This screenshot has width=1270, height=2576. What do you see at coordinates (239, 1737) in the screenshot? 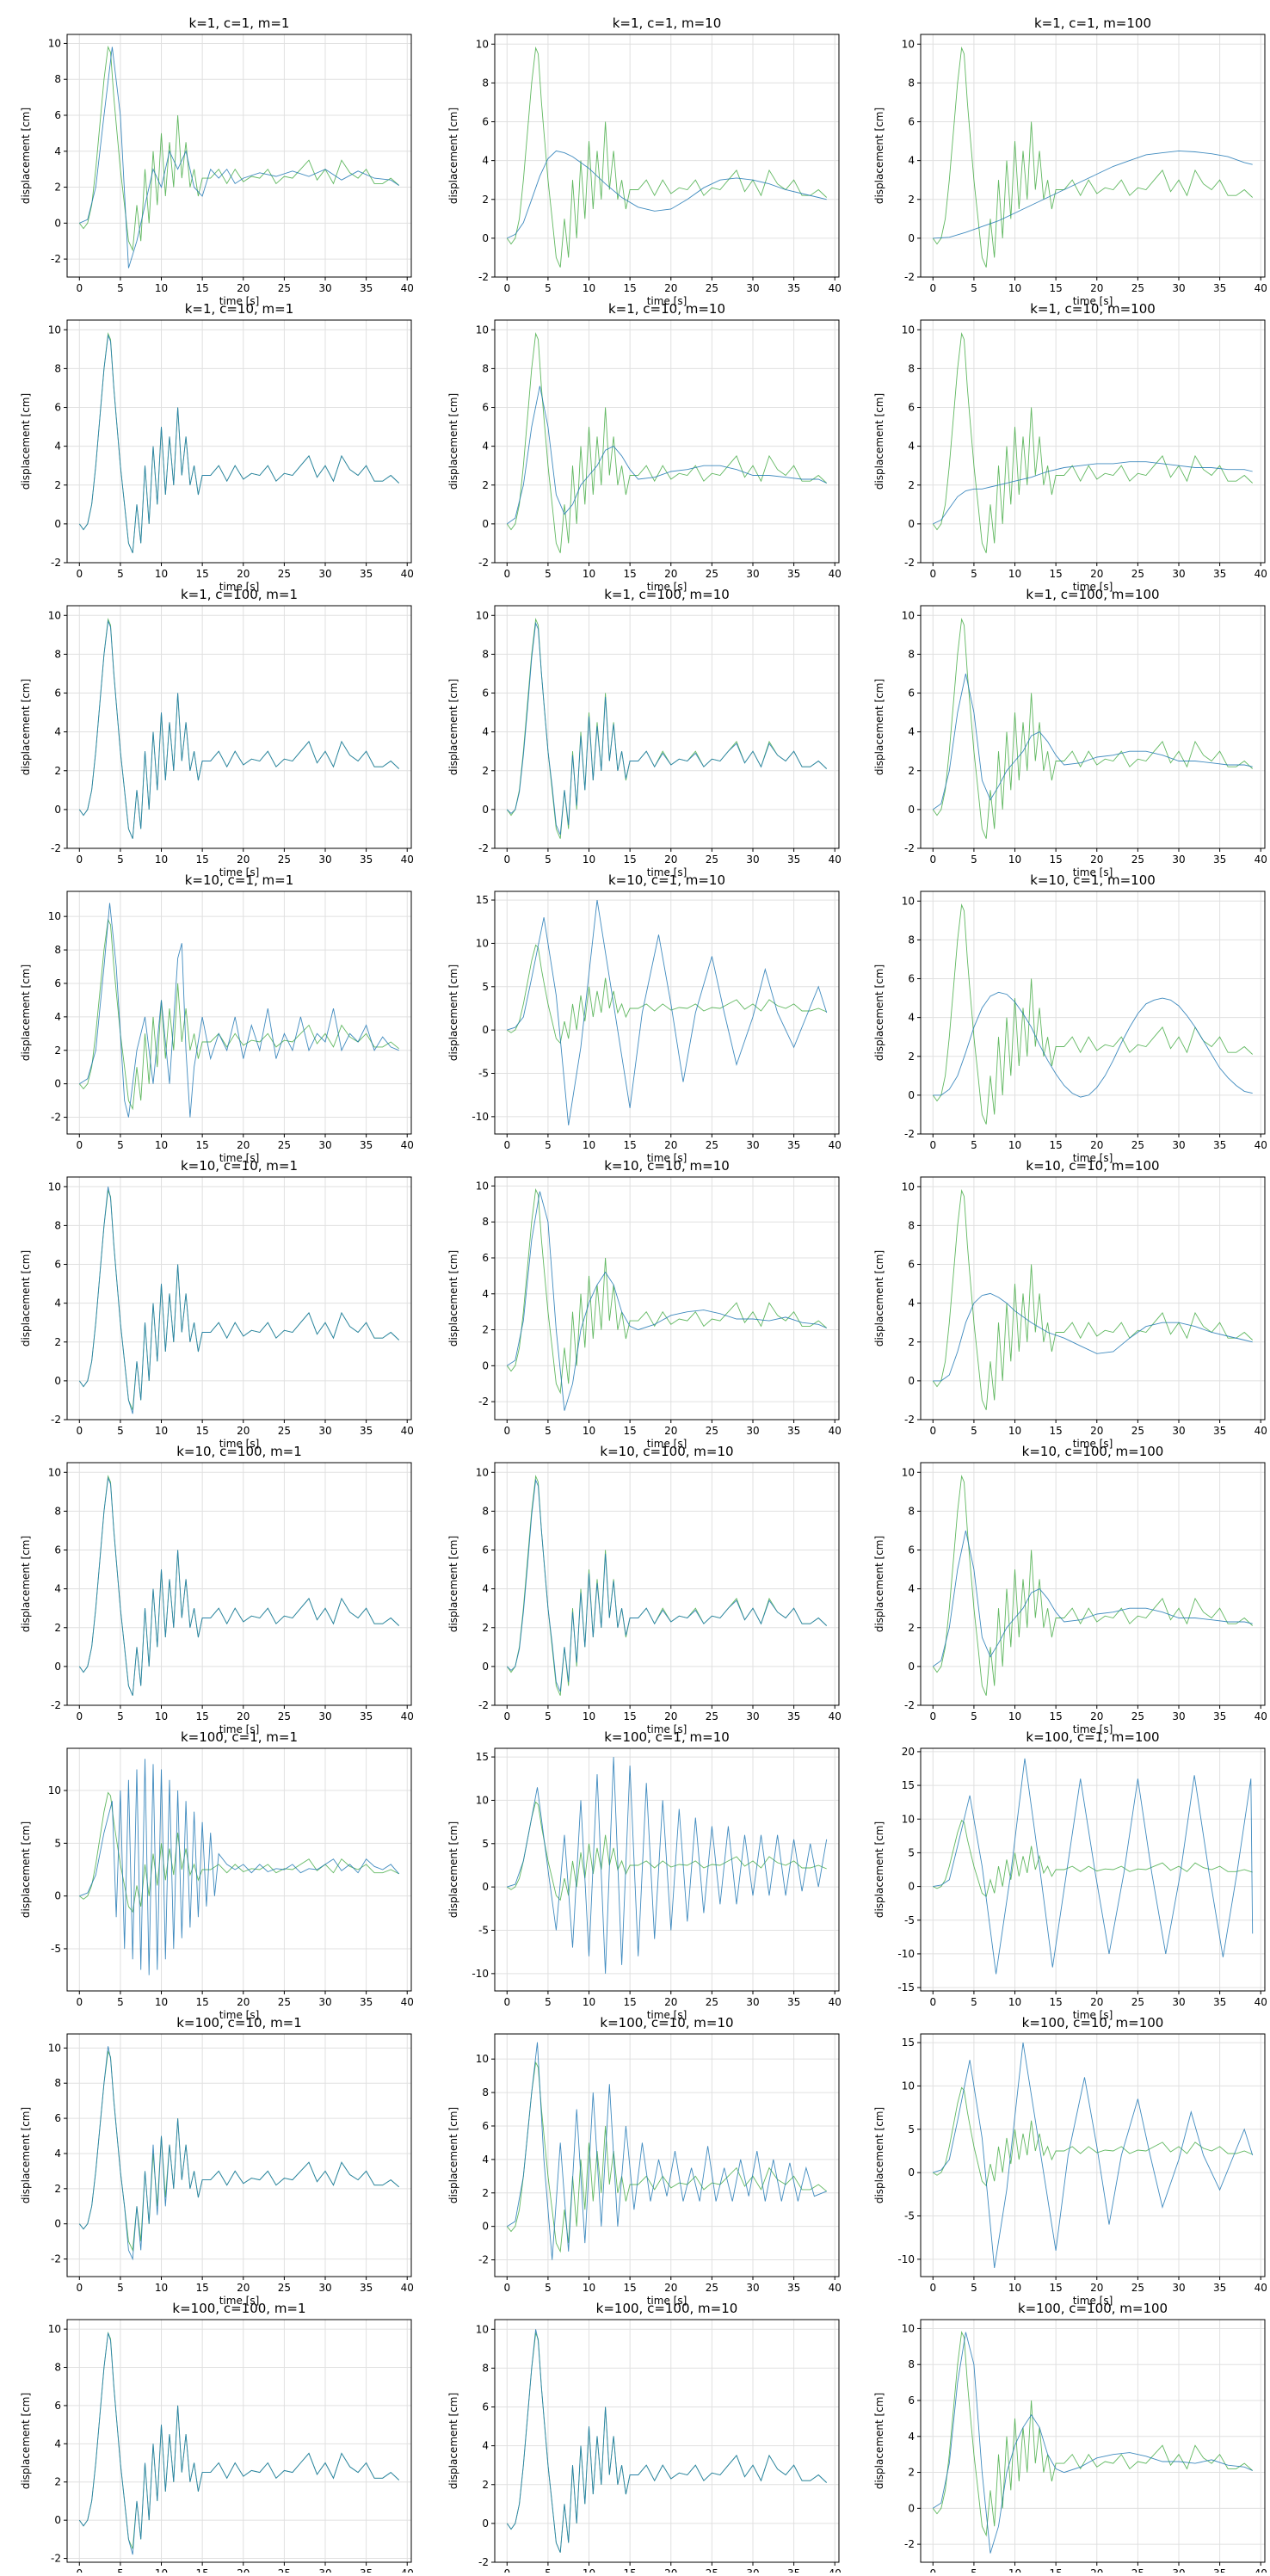
I see `panel-title: k=100, c=1, m=1` at bounding box center [239, 1737].